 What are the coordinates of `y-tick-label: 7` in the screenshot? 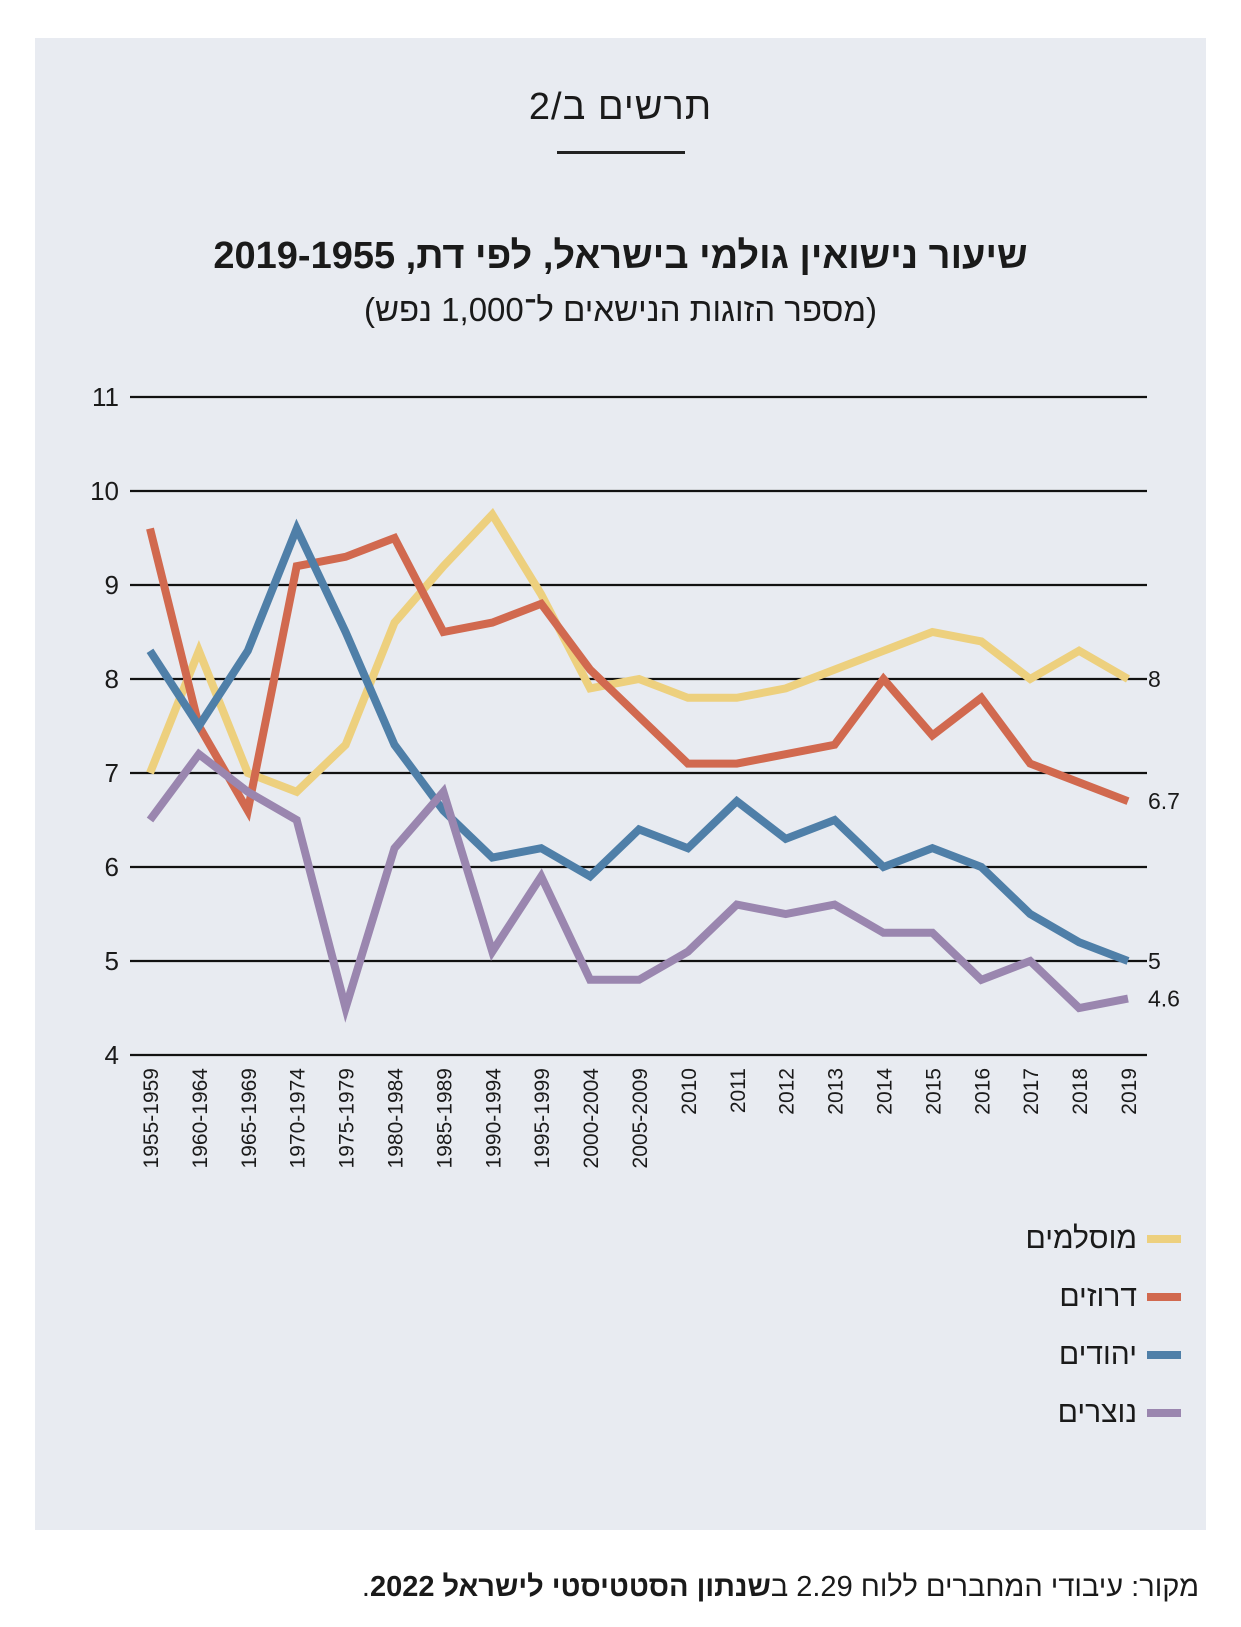 It's located at (112, 773).